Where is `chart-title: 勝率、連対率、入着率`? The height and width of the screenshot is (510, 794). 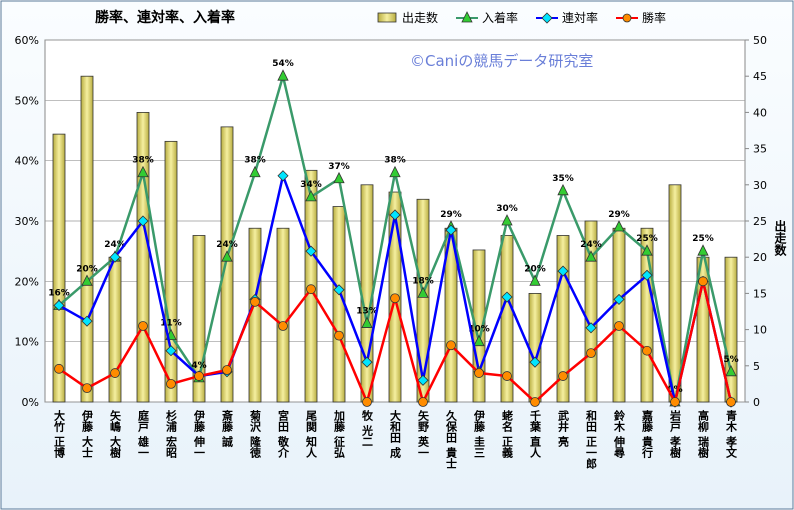 chart-title: 勝率、連対率、入着率 is located at coordinates (165, 17).